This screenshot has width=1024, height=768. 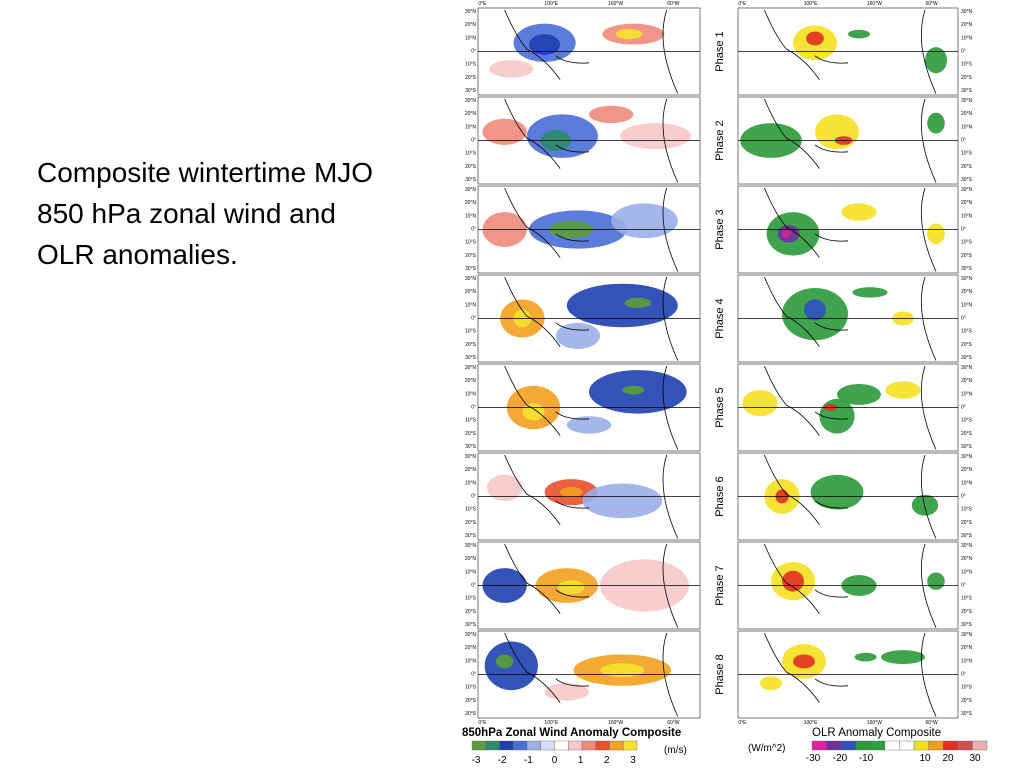 I want to click on phase-label: Phase 5, so click(x=720, y=407).